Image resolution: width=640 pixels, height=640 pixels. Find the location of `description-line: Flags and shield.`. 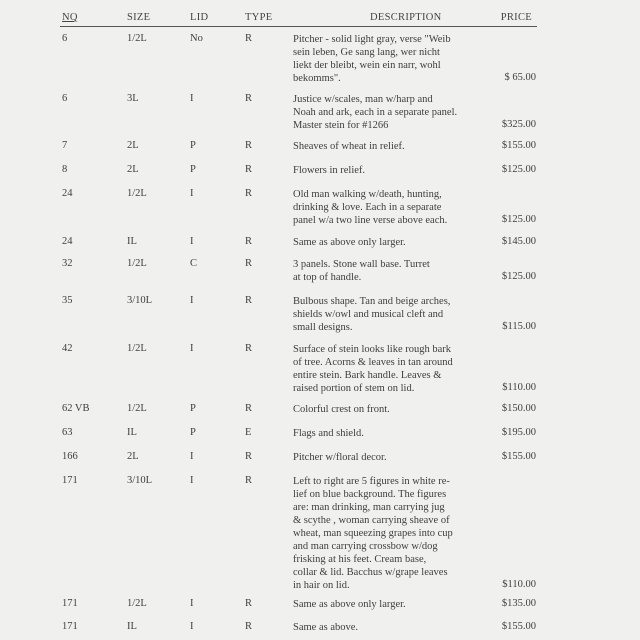

description-line: Flags and shield. is located at coordinates (328, 433).